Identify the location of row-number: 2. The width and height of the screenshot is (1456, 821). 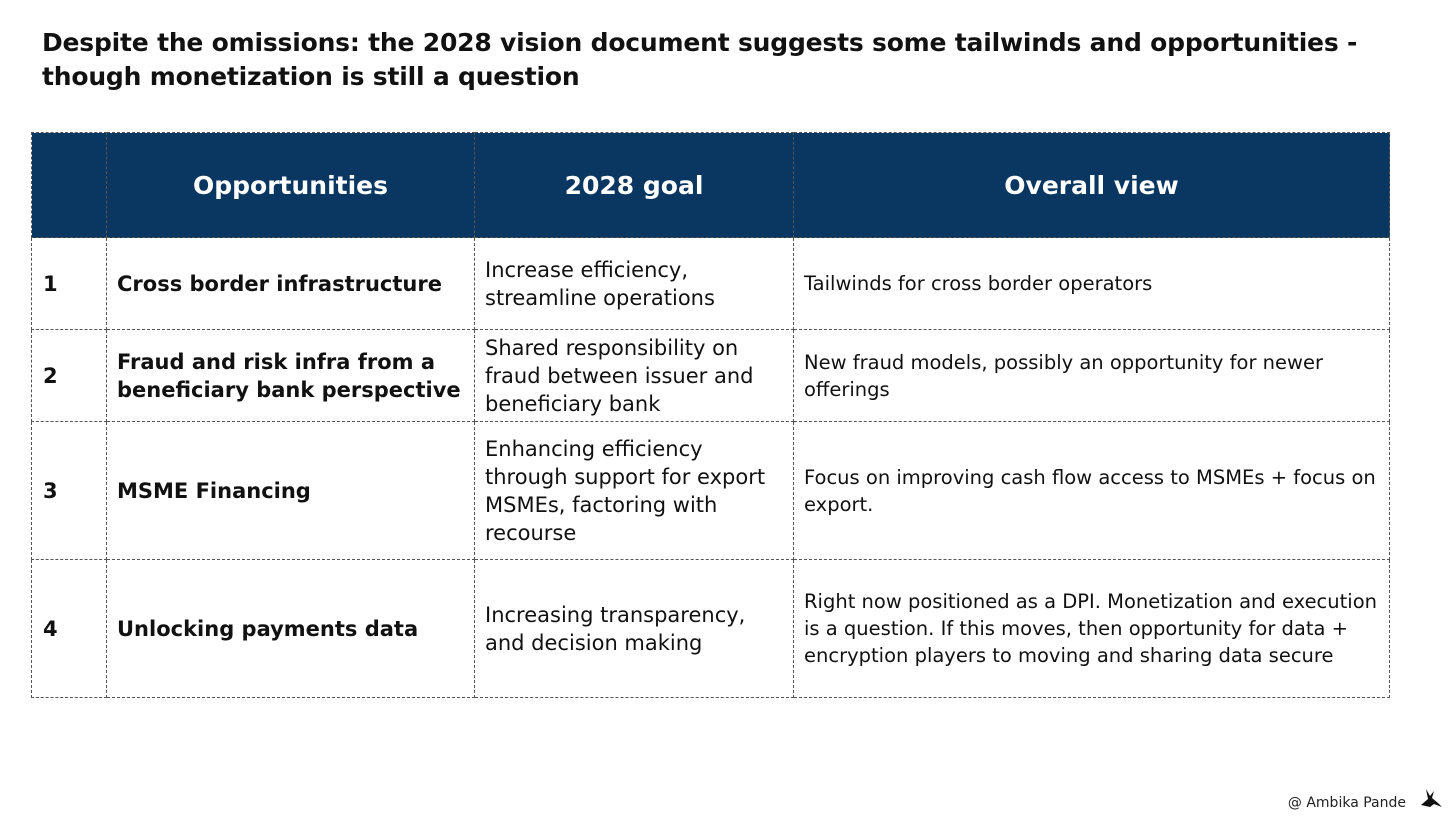
(69, 375).